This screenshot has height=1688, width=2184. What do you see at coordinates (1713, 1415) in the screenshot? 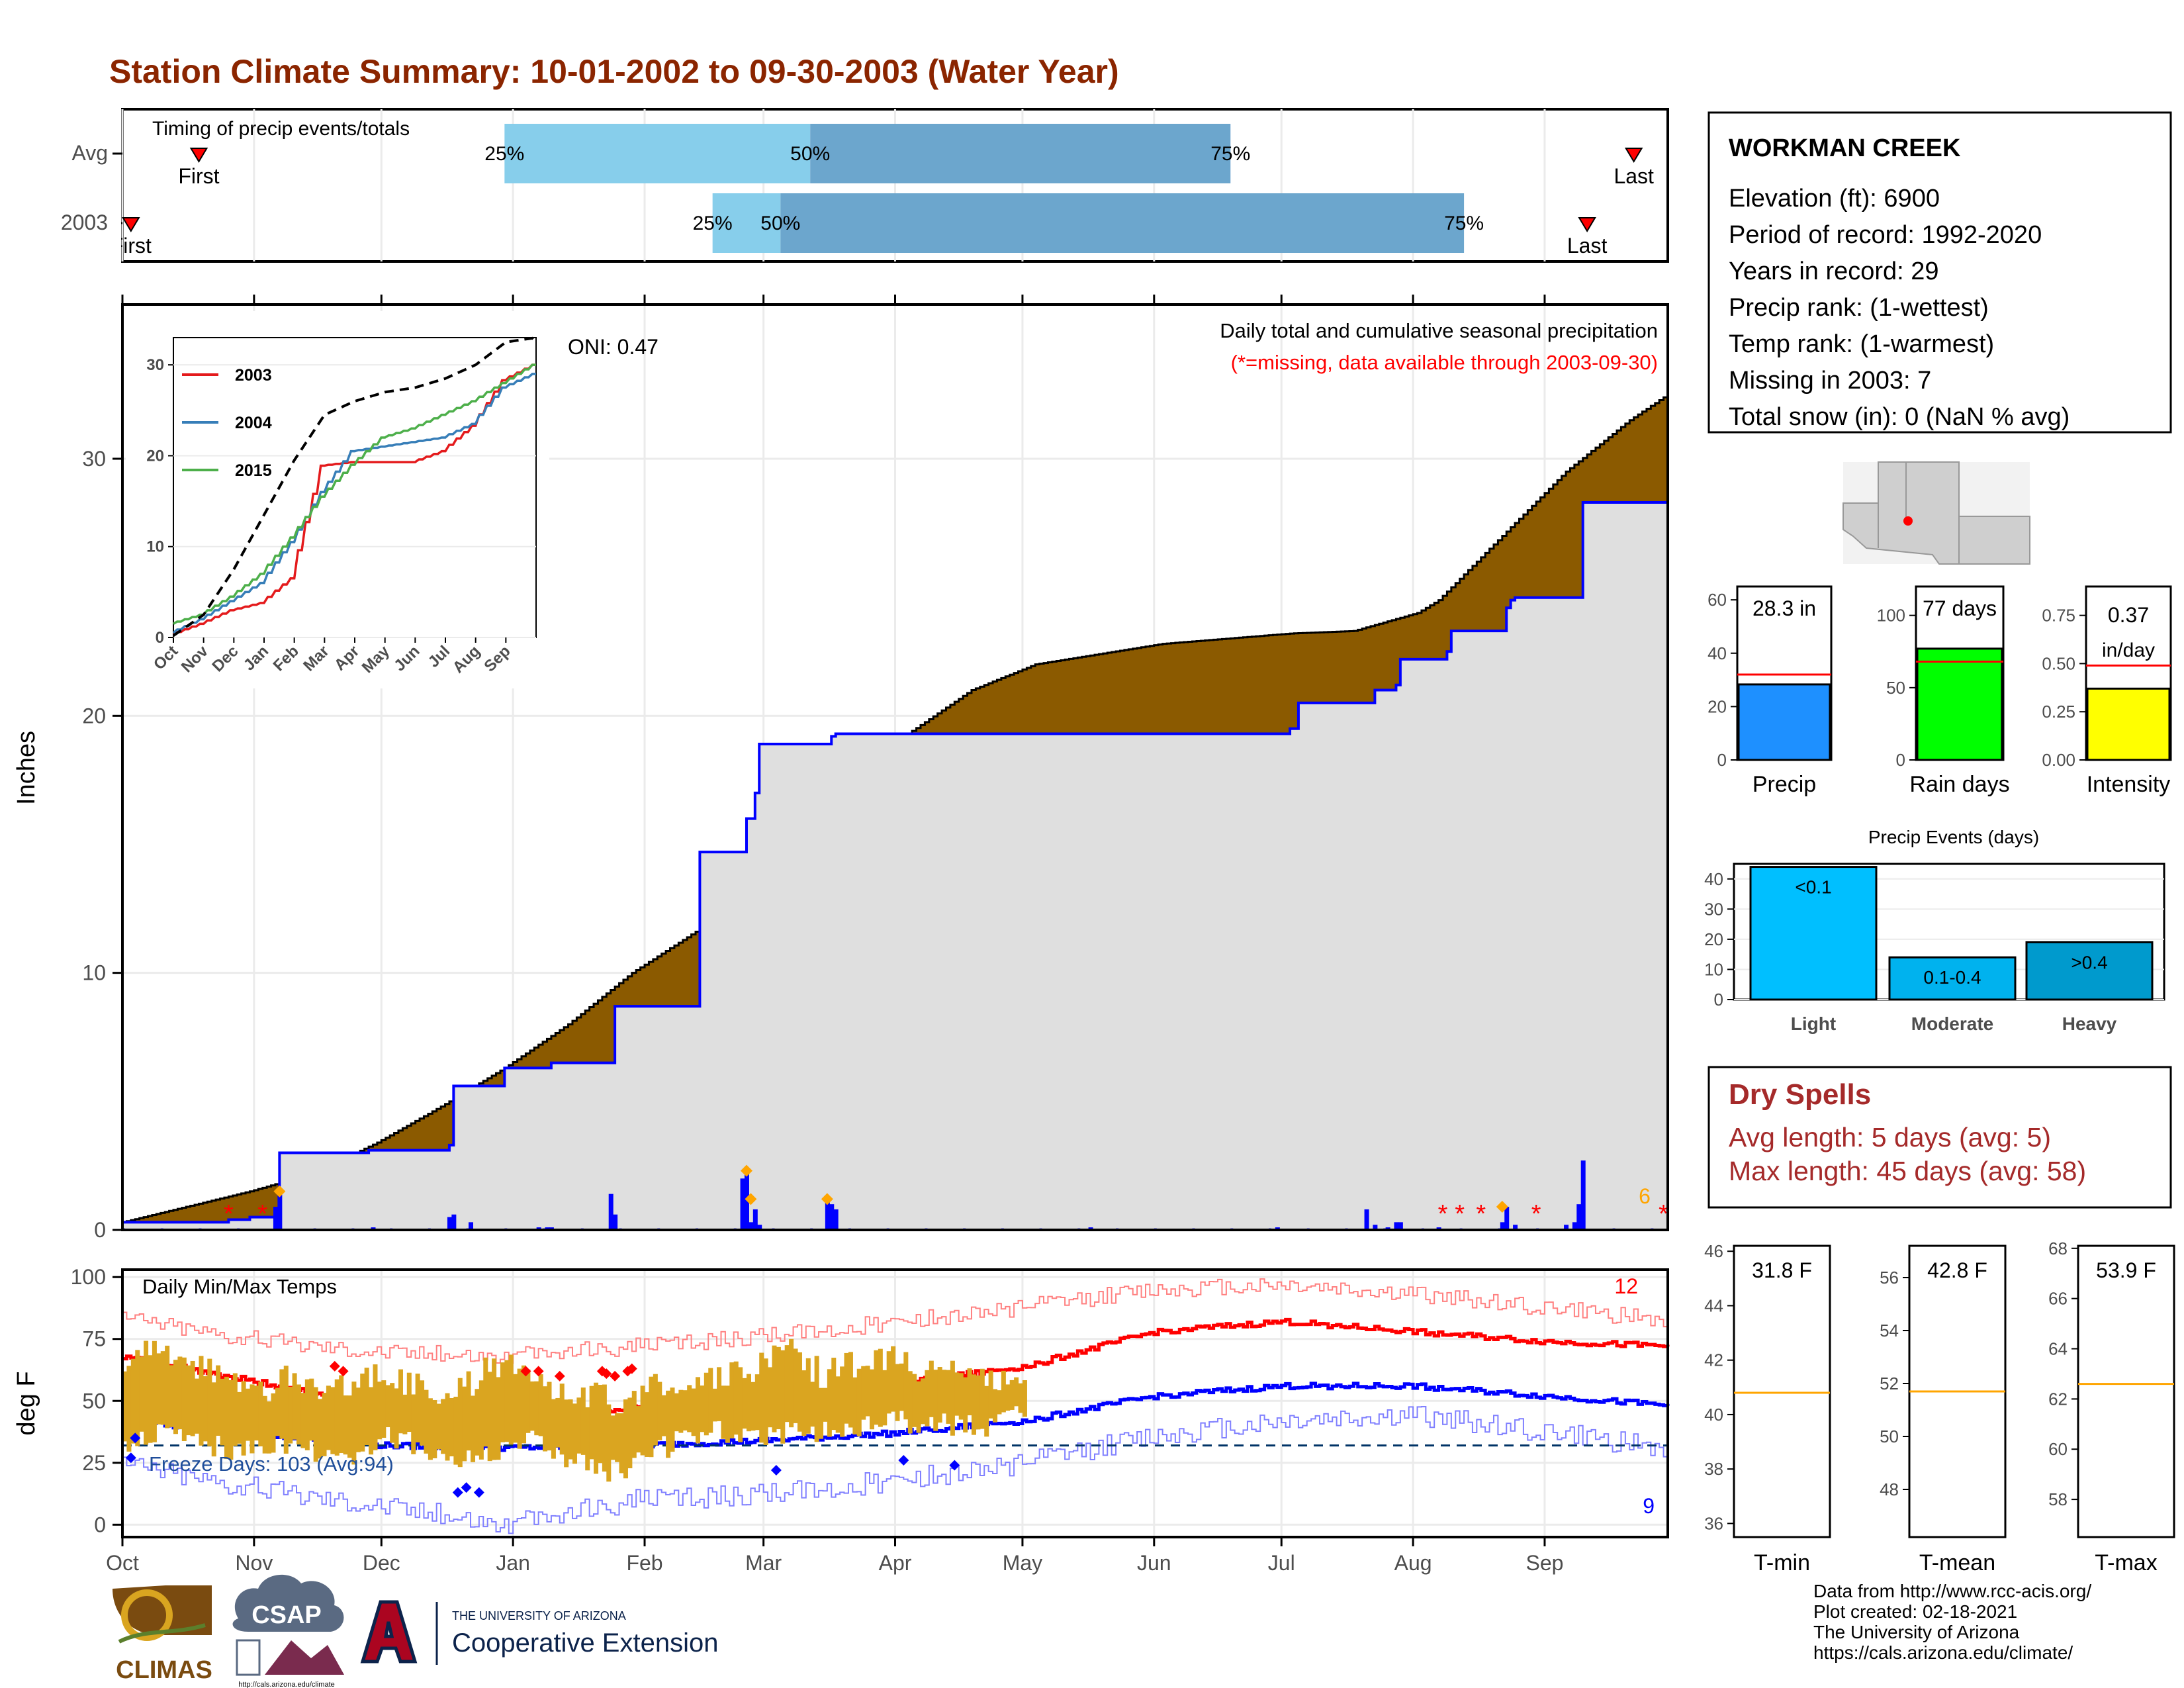
I see `temp-box-ytick-label: 40` at bounding box center [1713, 1415].